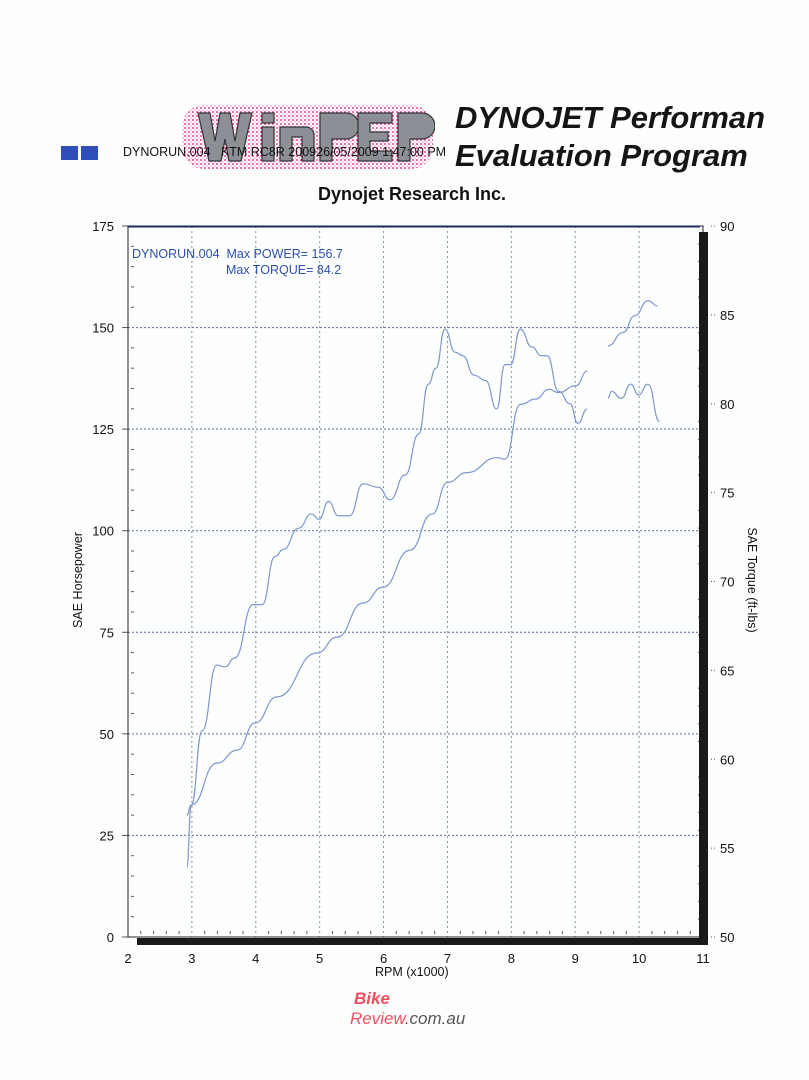  I want to click on y2-tick-label: 90, so click(727, 226).